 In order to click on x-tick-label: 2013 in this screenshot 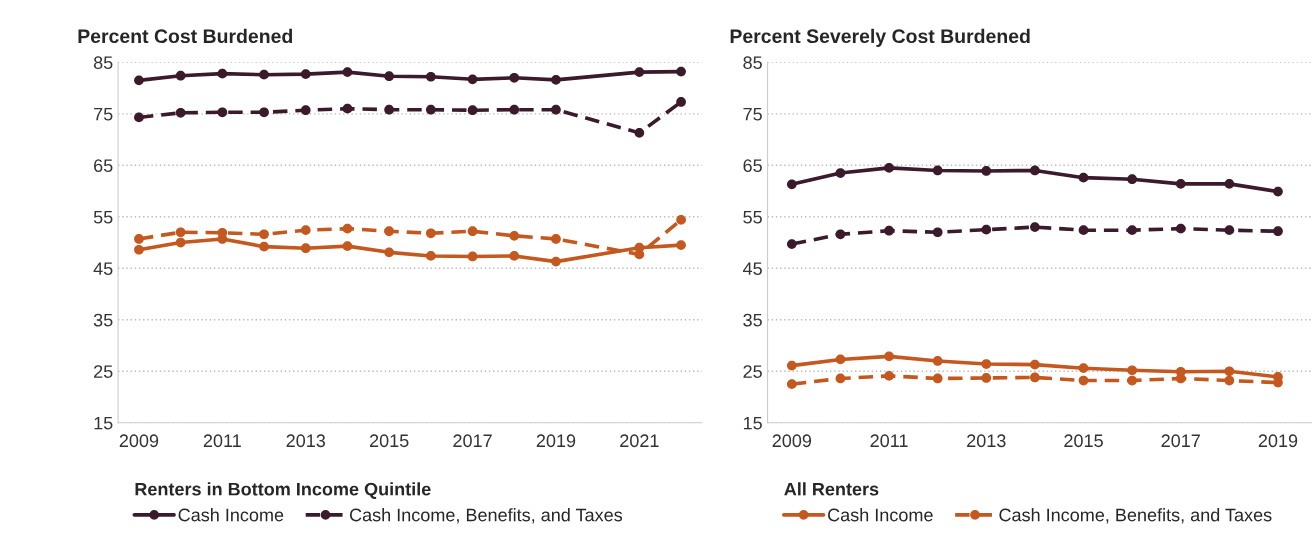, I will do `click(306, 441)`.